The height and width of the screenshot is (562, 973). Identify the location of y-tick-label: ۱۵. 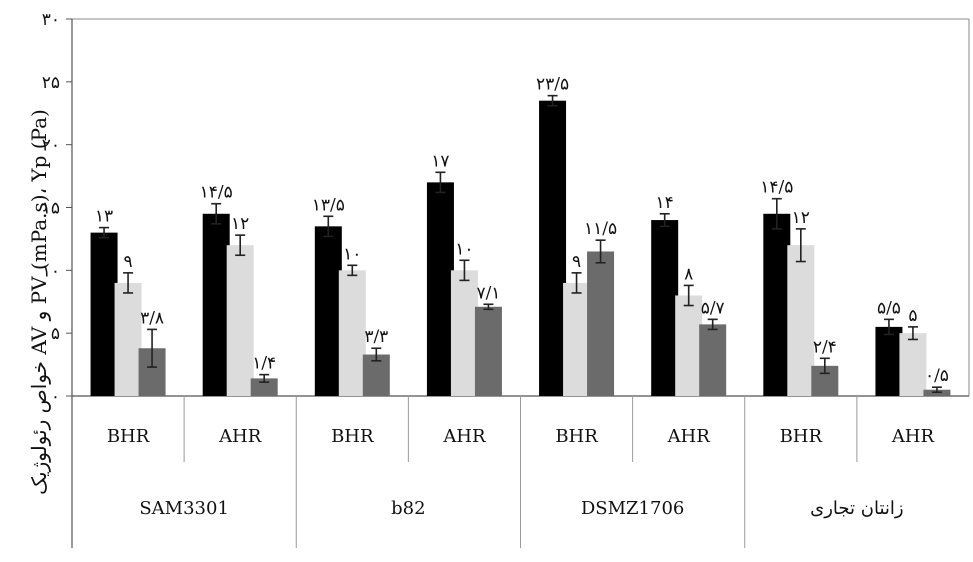
(51, 209).